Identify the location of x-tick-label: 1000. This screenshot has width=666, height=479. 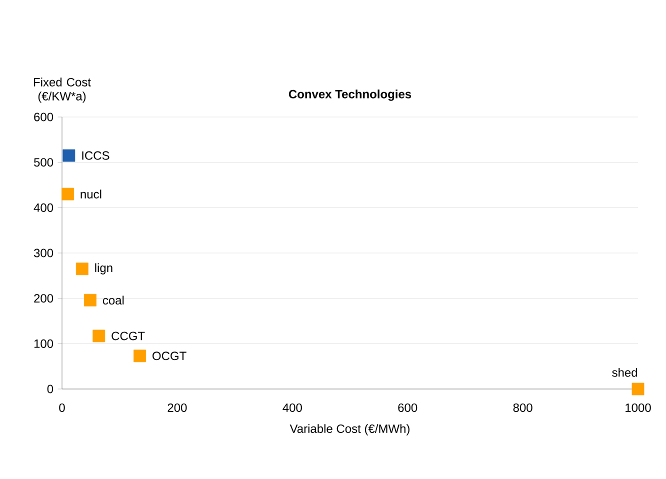
(638, 407).